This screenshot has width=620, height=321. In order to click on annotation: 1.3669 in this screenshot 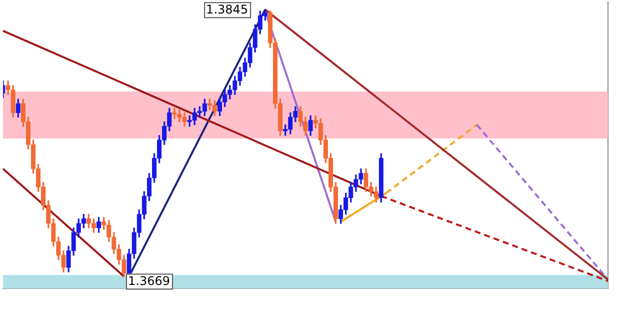, I will do `click(149, 281)`.